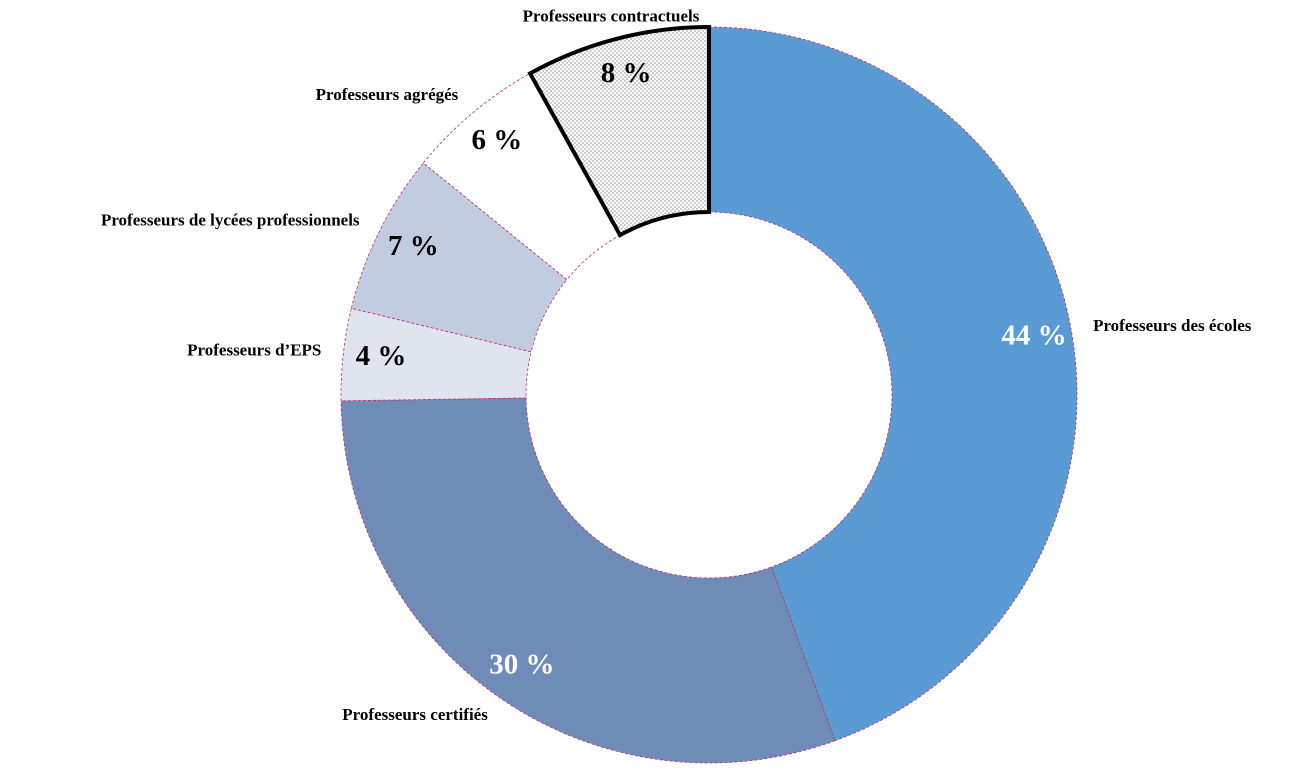 This screenshot has width=1303, height=775. Describe the element at coordinates (626, 73) in the screenshot. I see `value-label: 8 %` at that location.